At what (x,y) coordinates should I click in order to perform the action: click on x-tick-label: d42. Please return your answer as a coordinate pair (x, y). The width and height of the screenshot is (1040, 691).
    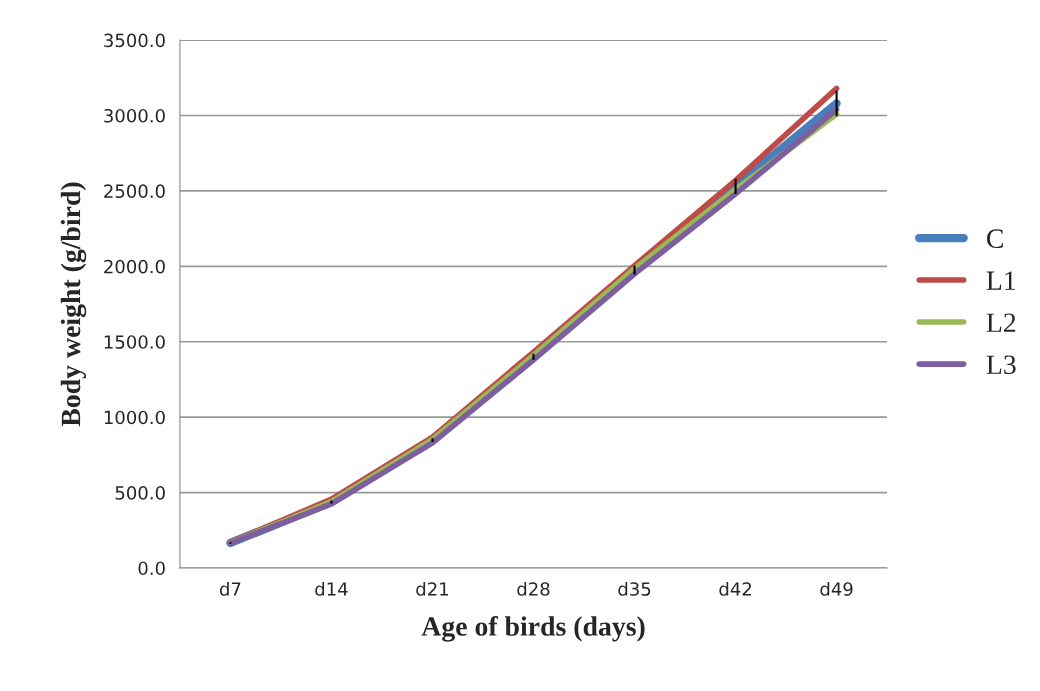
    Looking at the image, I should click on (735, 588).